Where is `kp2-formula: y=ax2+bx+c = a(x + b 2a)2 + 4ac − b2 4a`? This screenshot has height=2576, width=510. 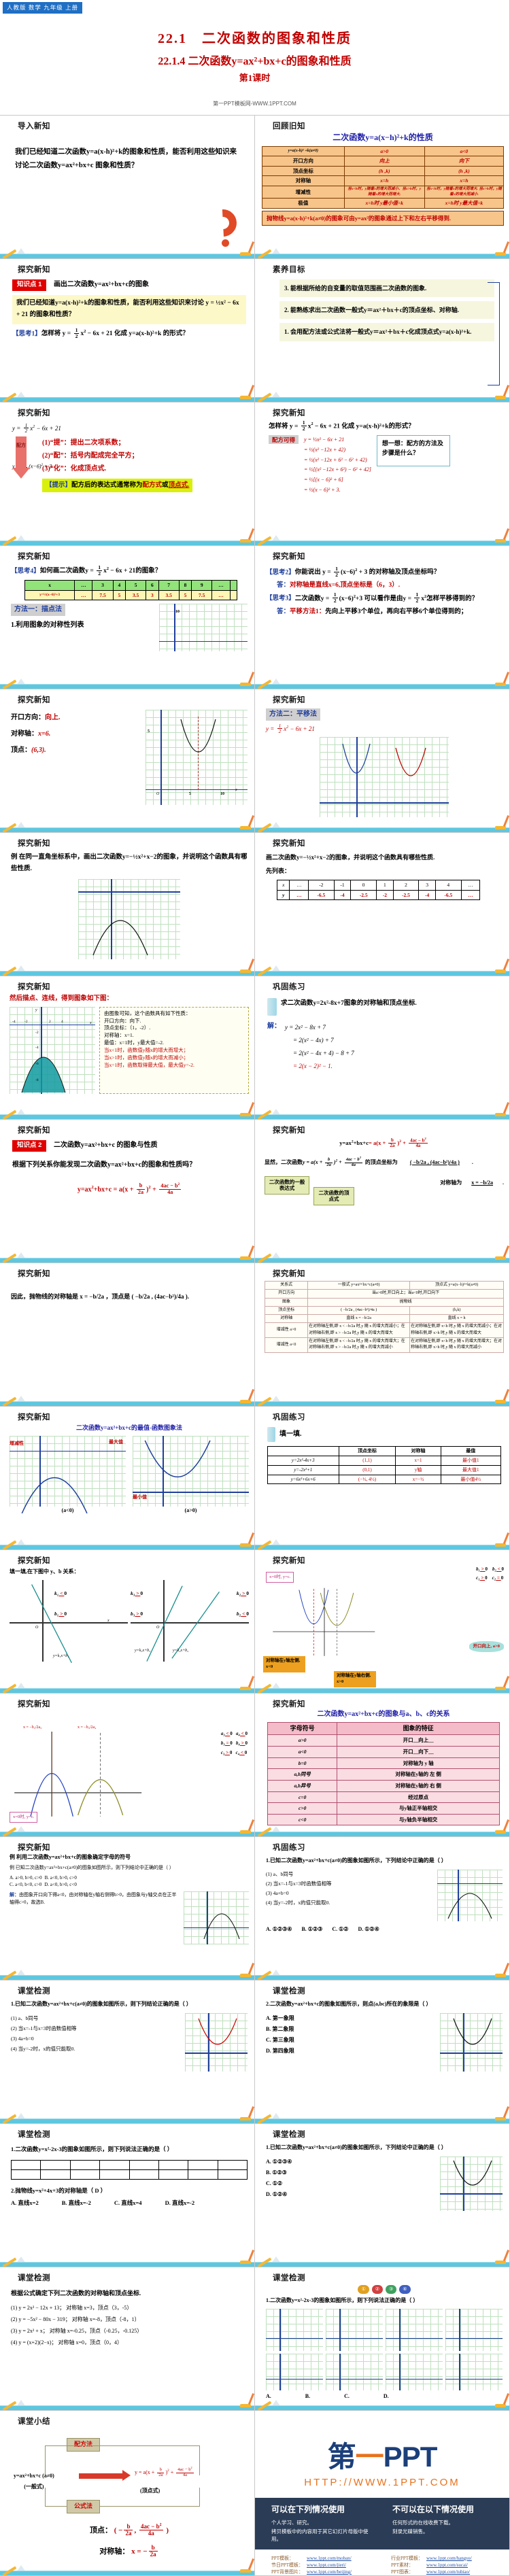 kp2-formula: y=ax2+bx+c = a(x + b 2a)2 + 4ac − b2 4a is located at coordinates (130, 1188).